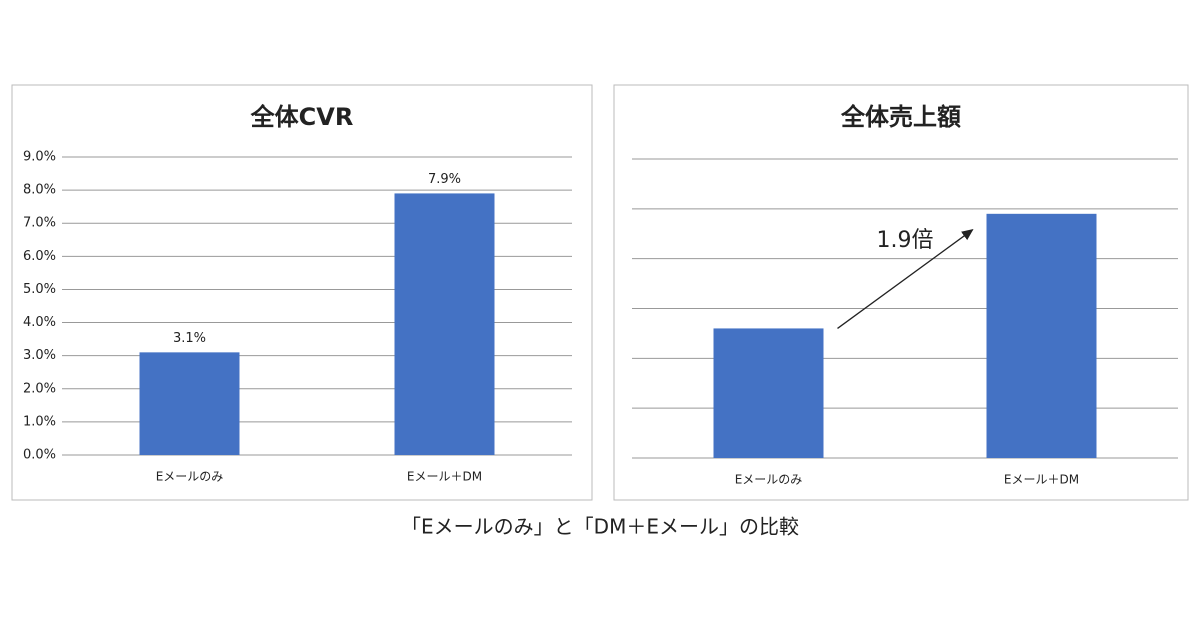 The width and height of the screenshot is (1200, 630). I want to click on y-tick-label: 9.0%, so click(39, 157).